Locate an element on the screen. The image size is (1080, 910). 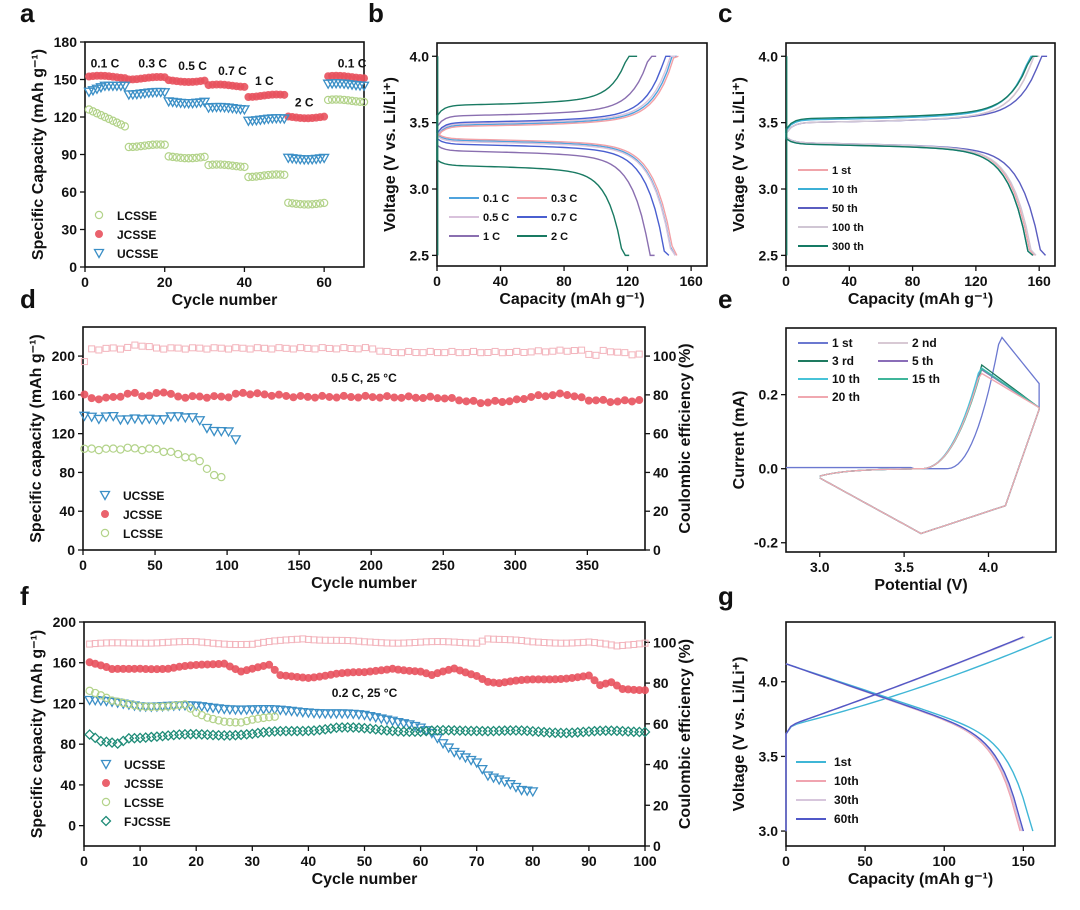
y-tick-label: -0.2 is located at coordinates (766, 543).